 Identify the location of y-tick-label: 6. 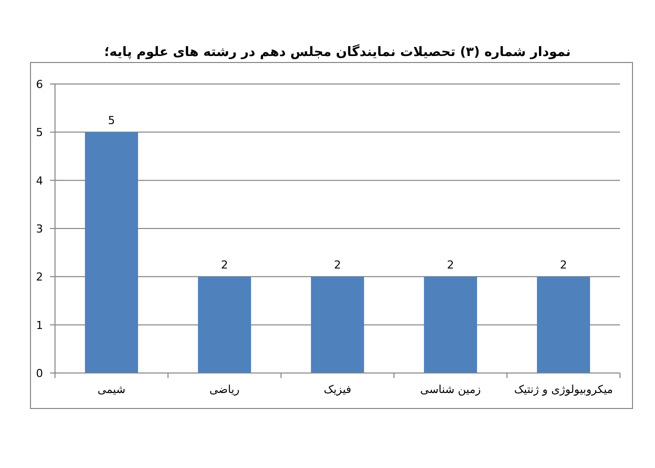
(39, 84).